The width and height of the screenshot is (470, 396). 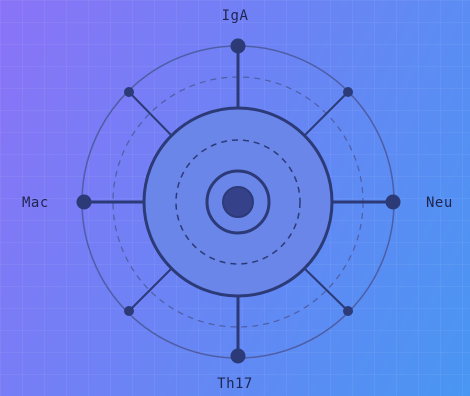 What do you see at coordinates (235, 16) in the screenshot?
I see `label-top: IgA` at bounding box center [235, 16].